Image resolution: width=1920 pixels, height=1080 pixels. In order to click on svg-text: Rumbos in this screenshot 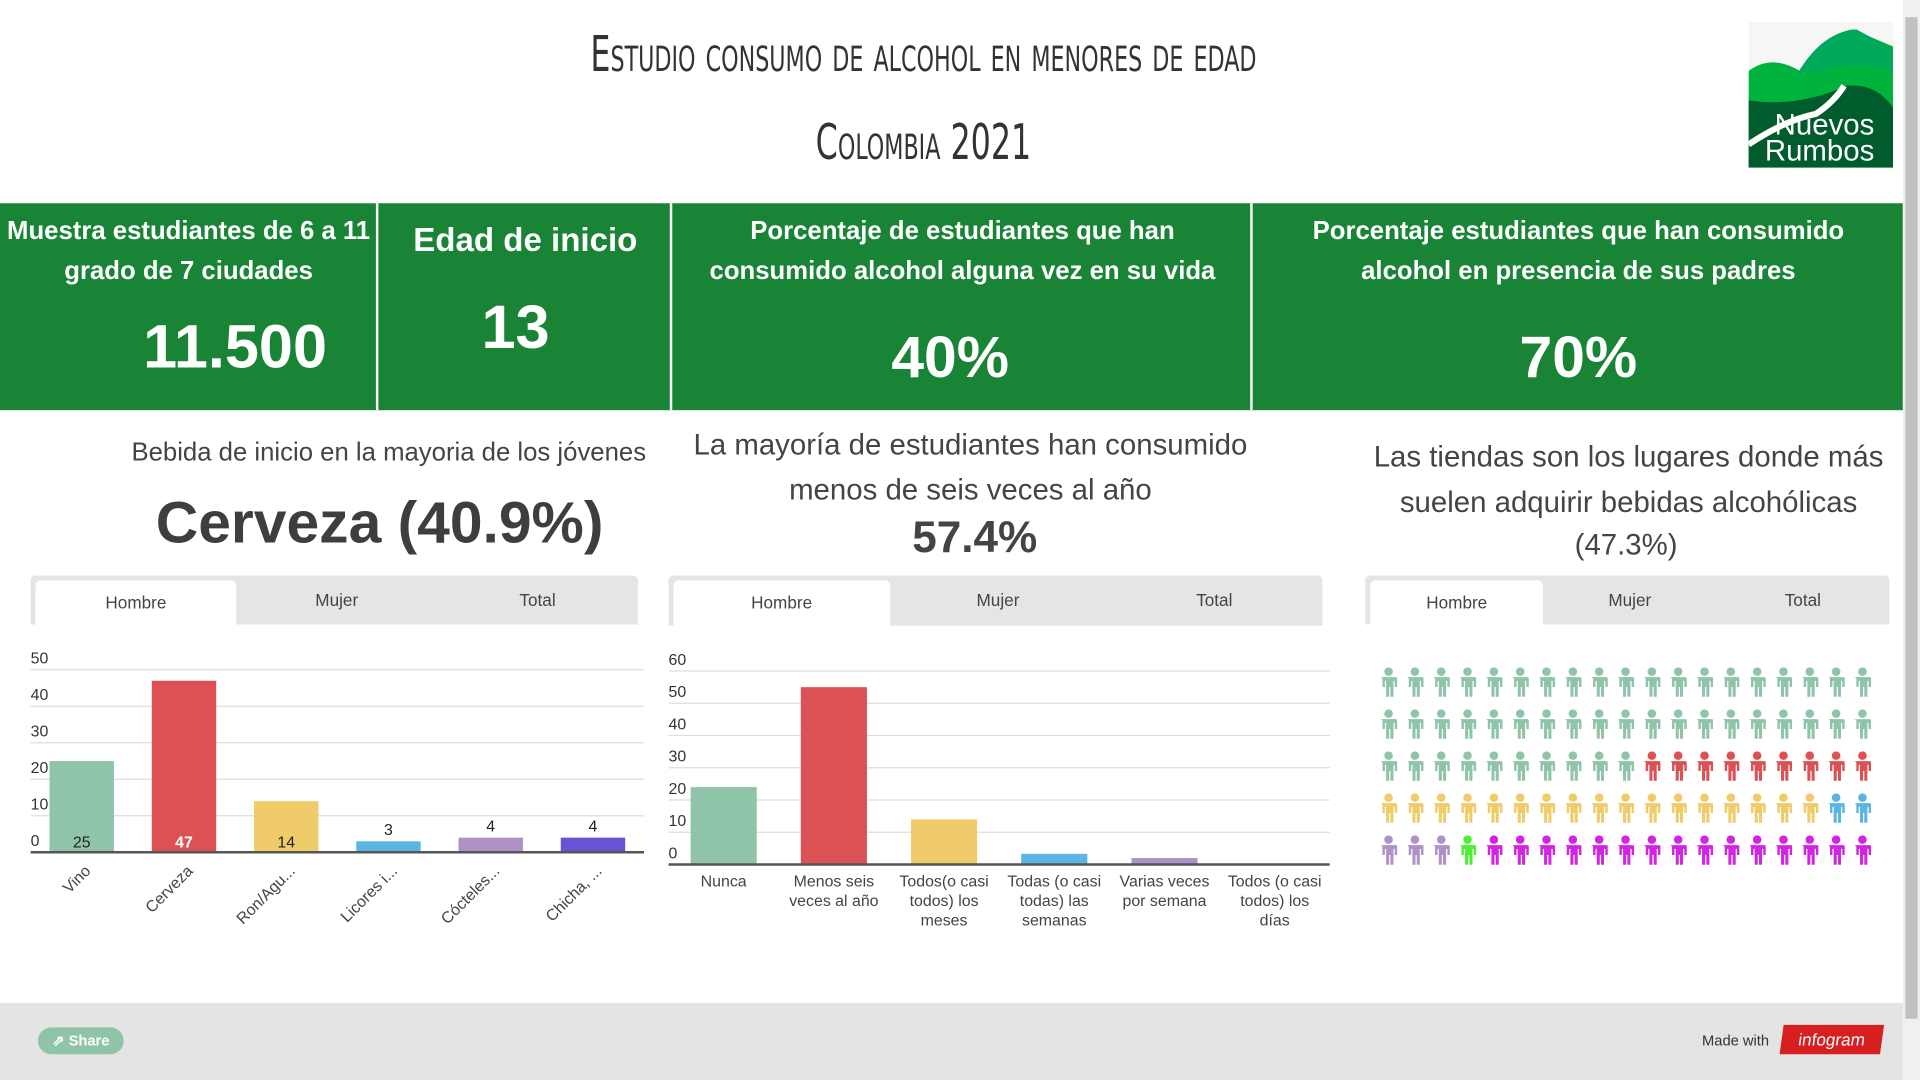, I will do `click(1819, 150)`.